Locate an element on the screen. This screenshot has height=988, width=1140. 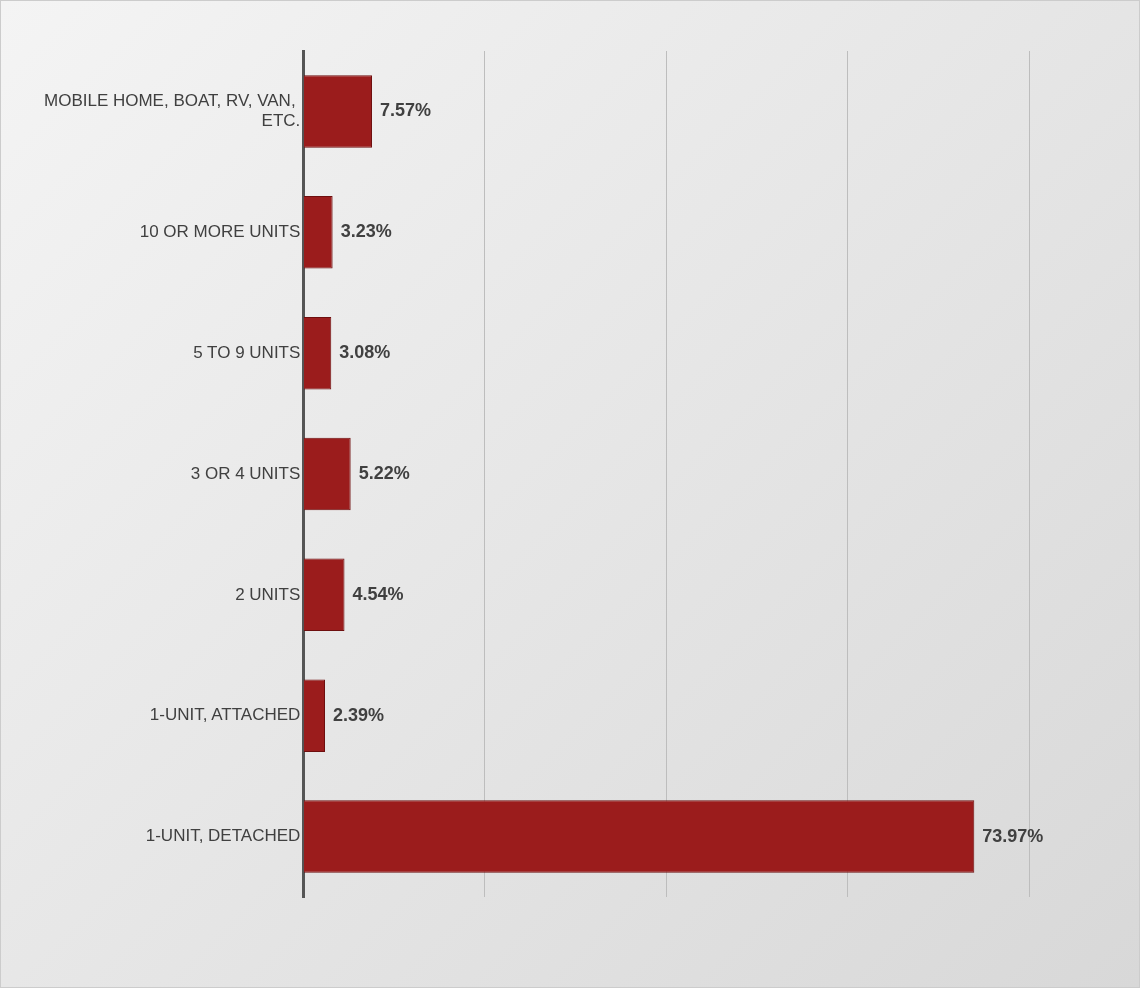
y-tick-label: 10 OR MORE UNITS is located at coordinates (220, 231).